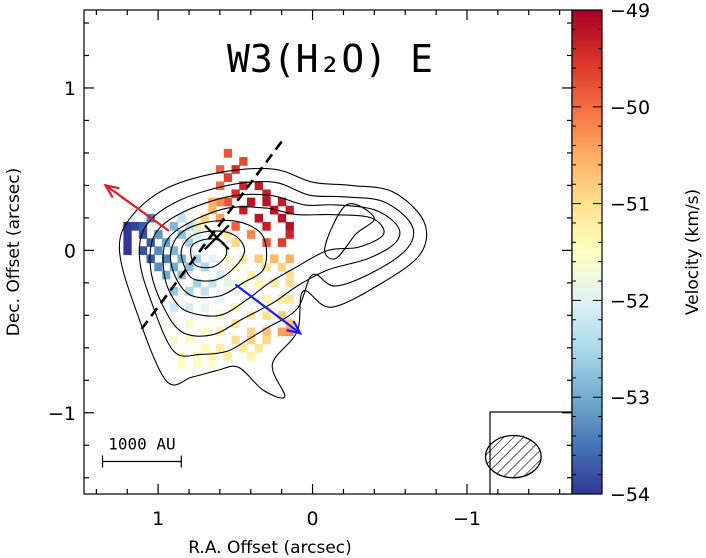 This screenshot has width=706, height=558. Describe the element at coordinates (70, 89) in the screenshot. I see `y-tick-label: 1` at that location.